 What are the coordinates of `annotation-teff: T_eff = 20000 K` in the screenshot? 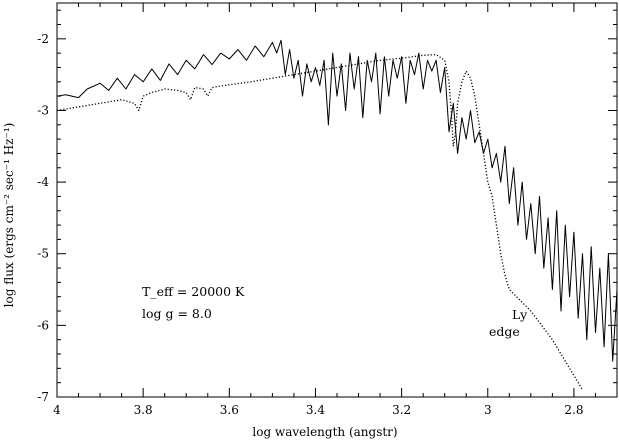 It's located at (193, 291).